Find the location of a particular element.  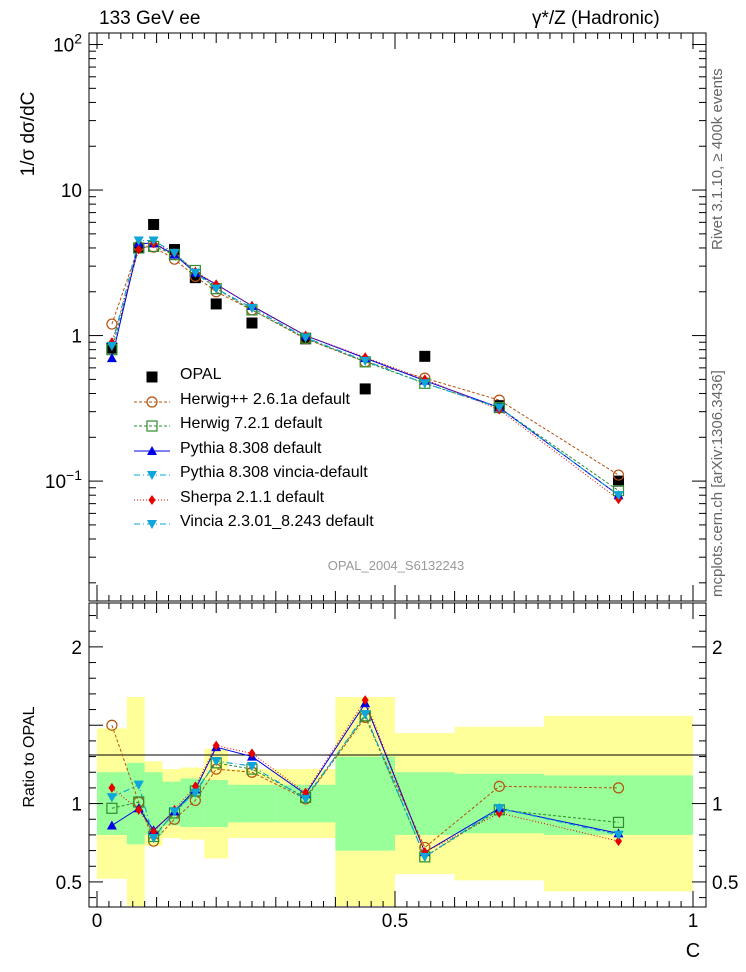

legend-symbol-sherpa is located at coordinates (152, 499).